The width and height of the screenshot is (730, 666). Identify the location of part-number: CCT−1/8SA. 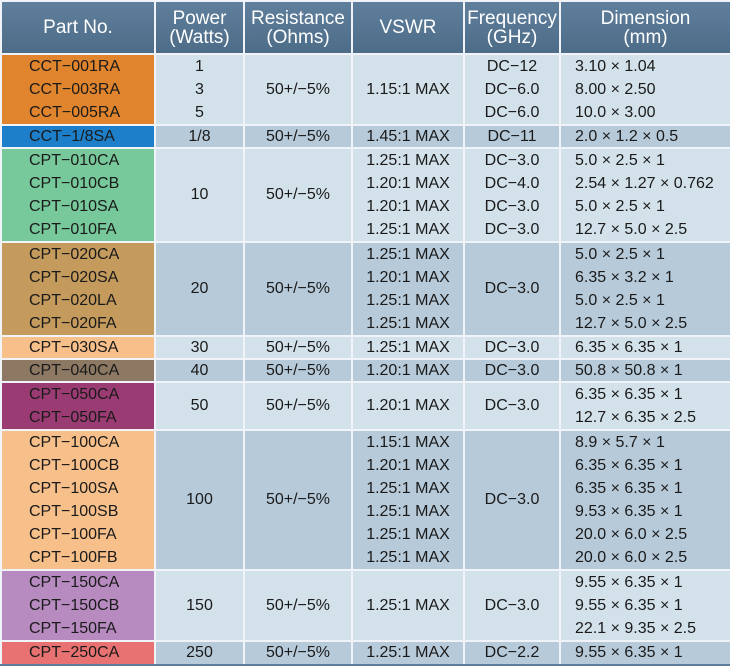
(78, 136).